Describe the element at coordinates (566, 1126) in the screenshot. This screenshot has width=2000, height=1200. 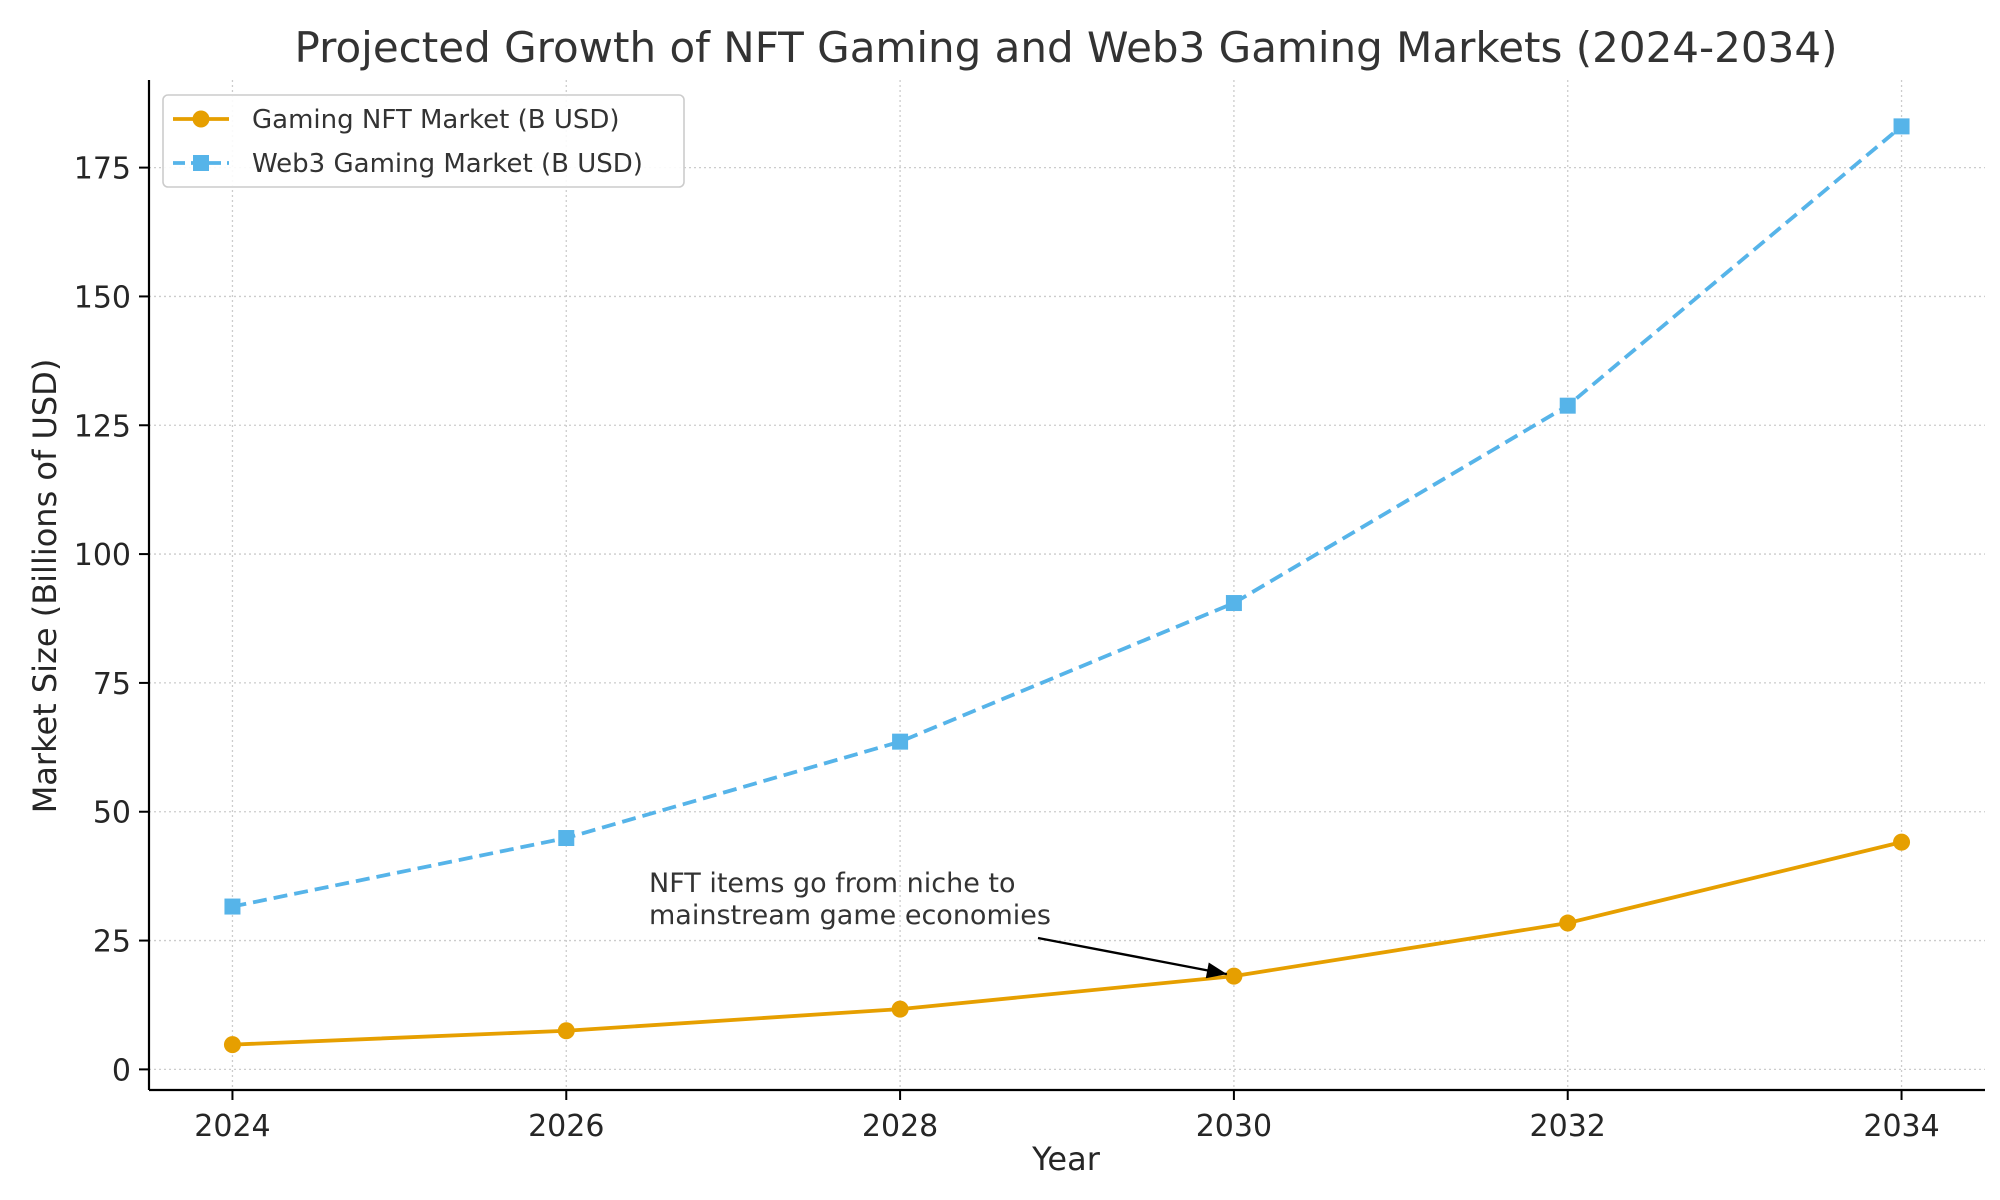
I see `x-tick-label: 2026` at that location.